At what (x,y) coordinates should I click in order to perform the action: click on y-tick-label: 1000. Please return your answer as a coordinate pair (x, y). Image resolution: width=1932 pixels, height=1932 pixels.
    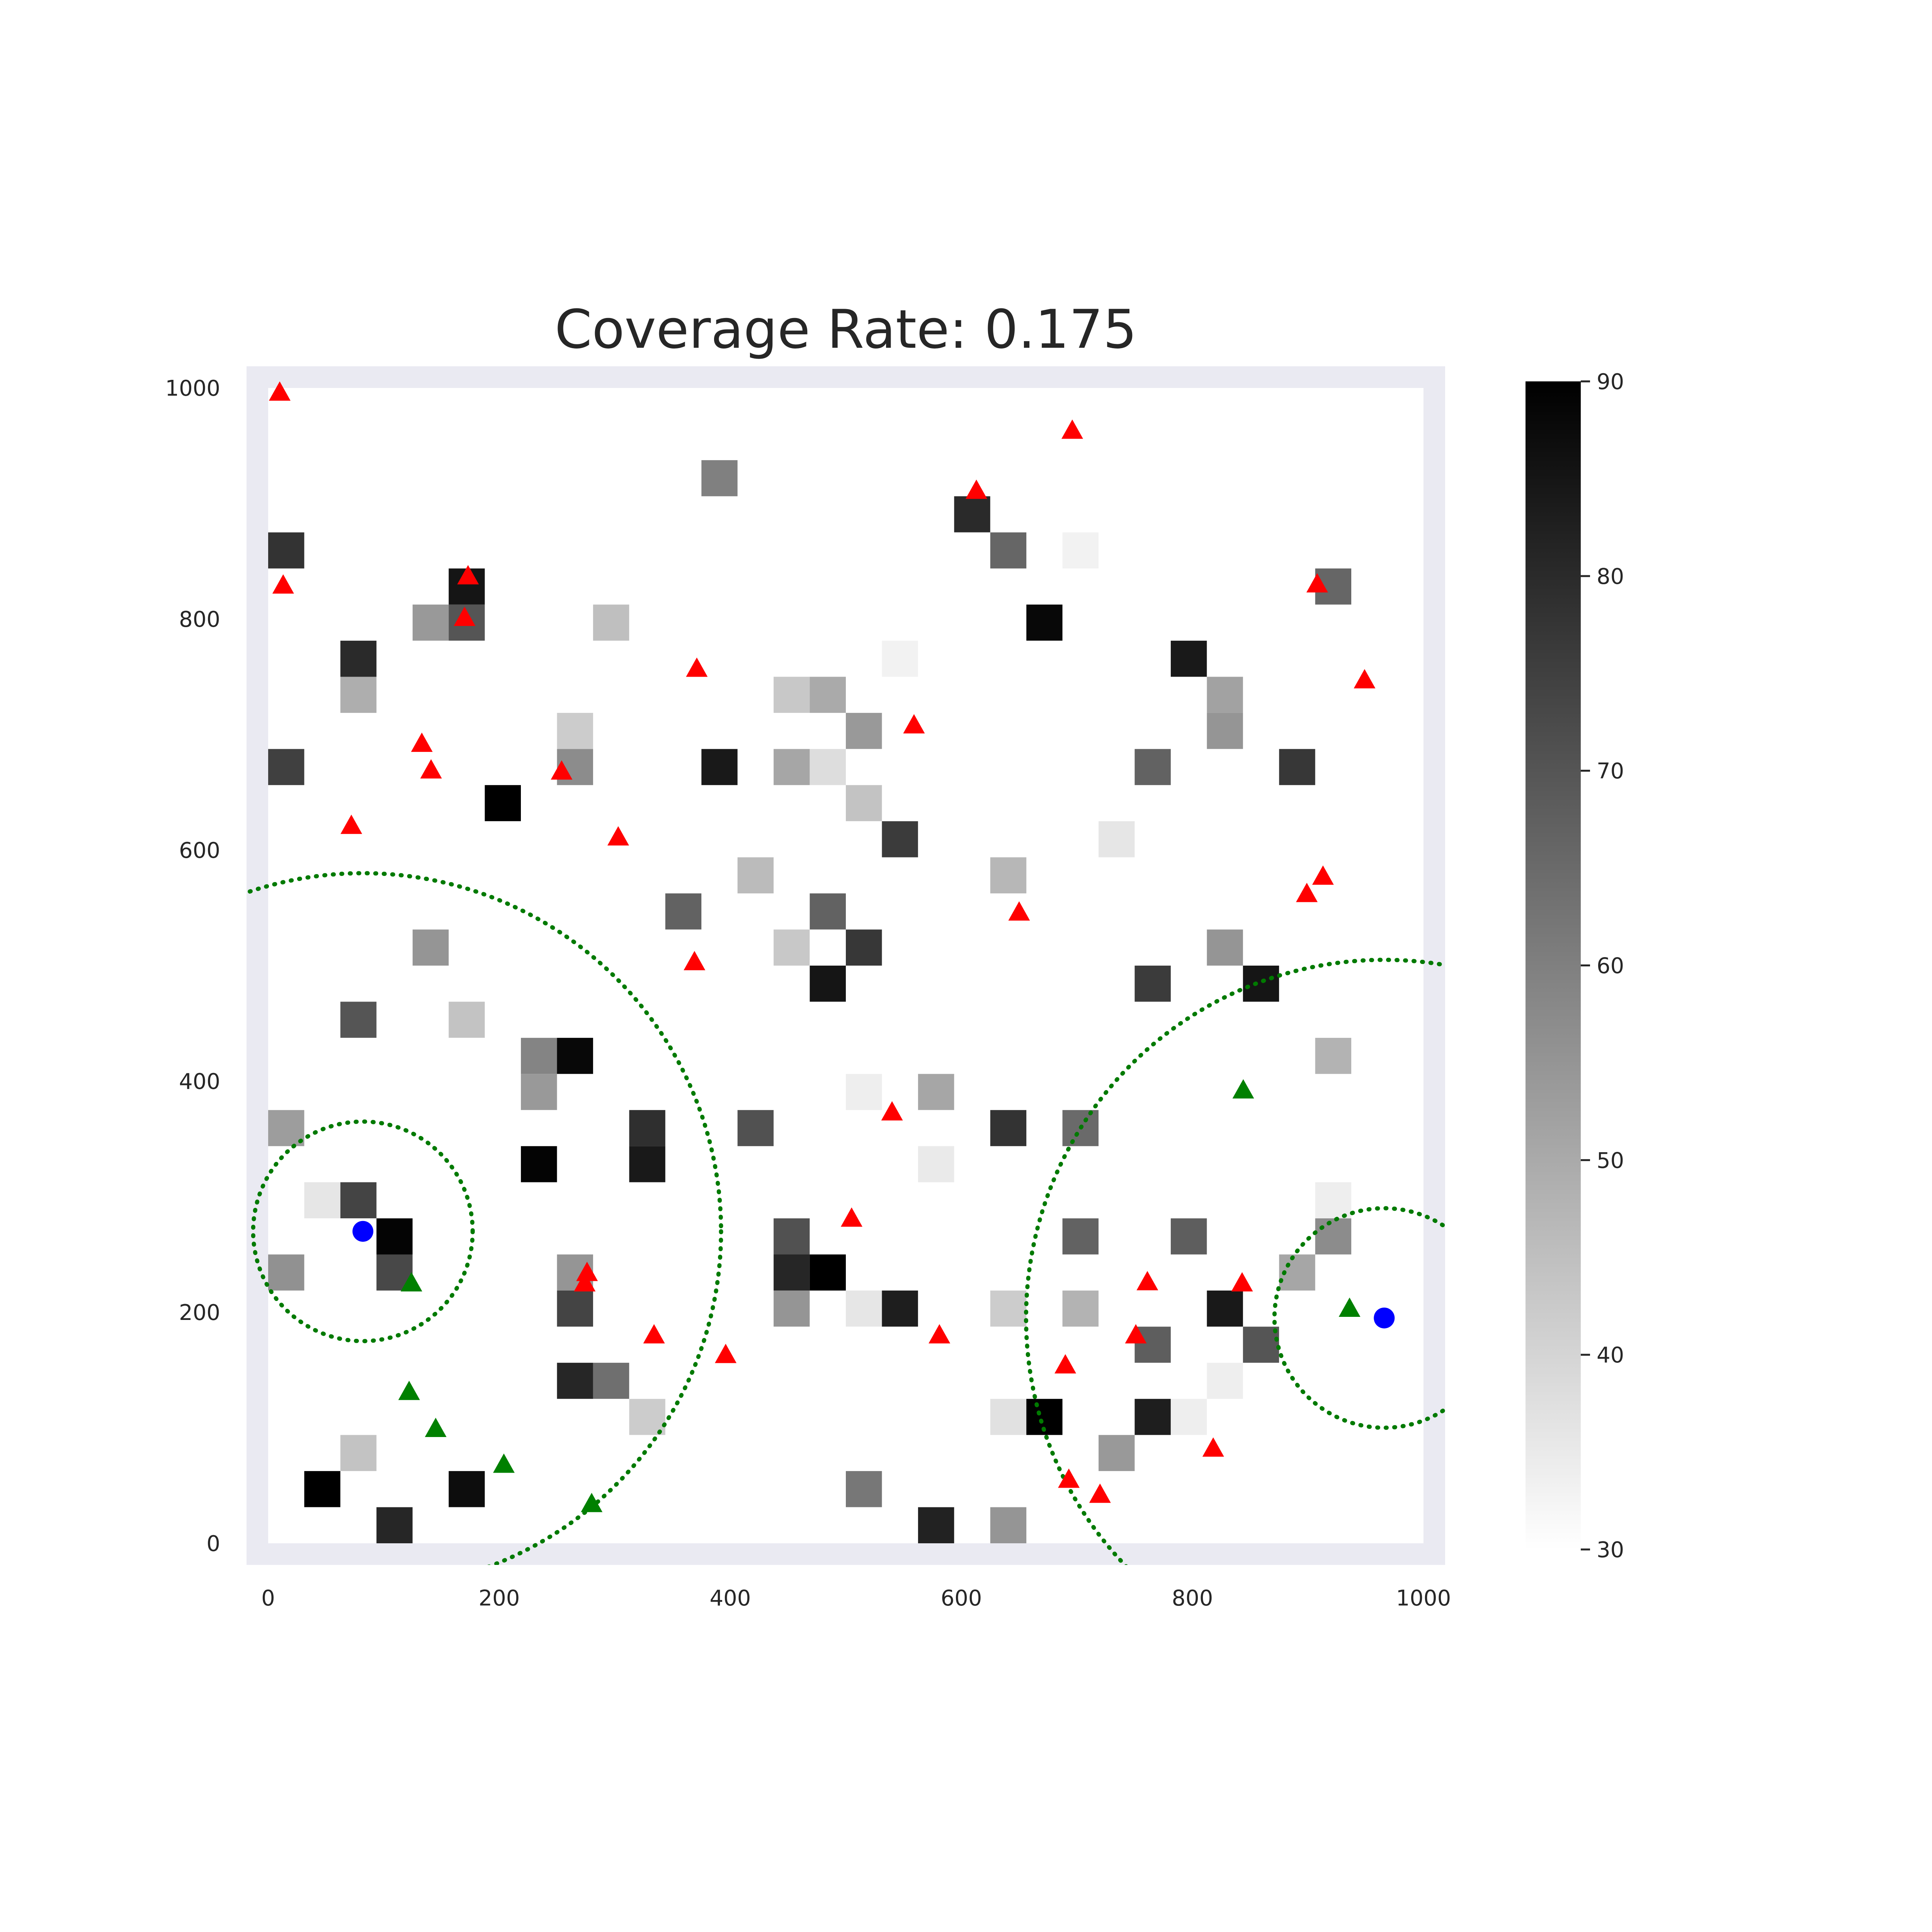
    Looking at the image, I should click on (192, 388).